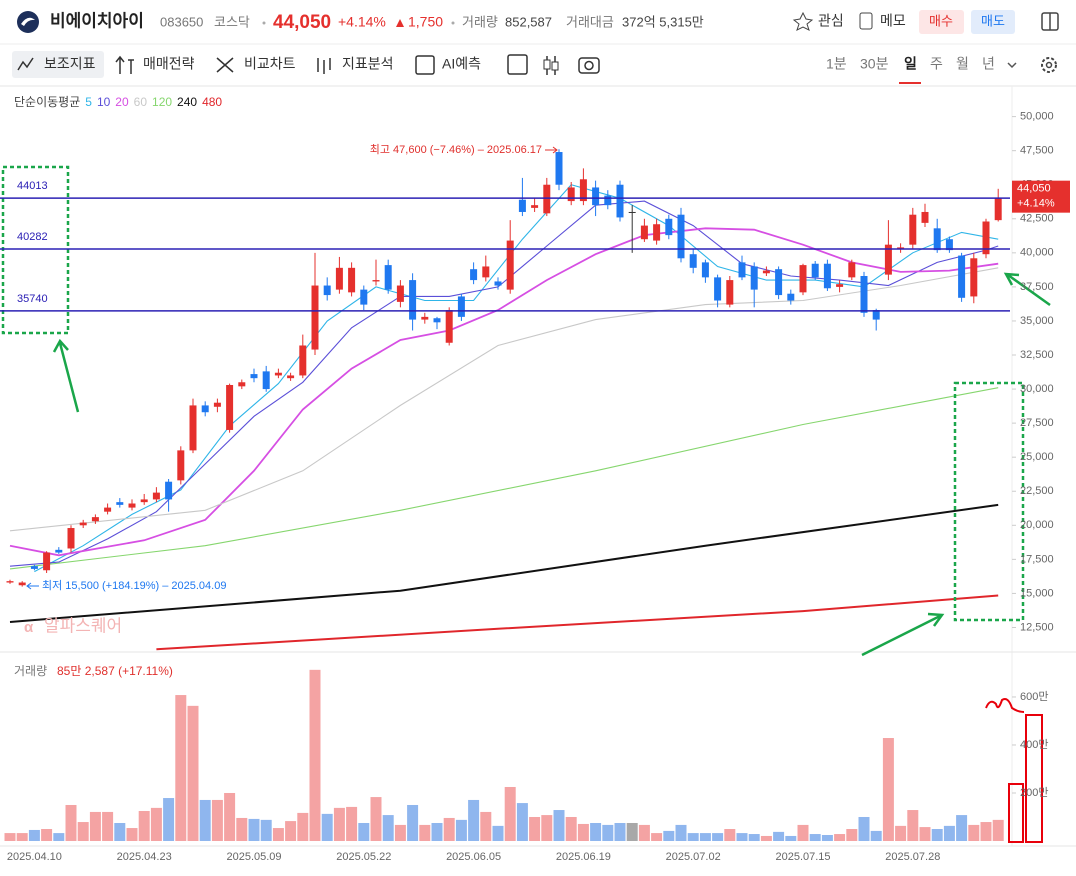 This screenshot has width=1076, height=876. Describe the element at coordinates (97, 20) in the screenshot. I see `stock-name: 비에이치아이` at that location.